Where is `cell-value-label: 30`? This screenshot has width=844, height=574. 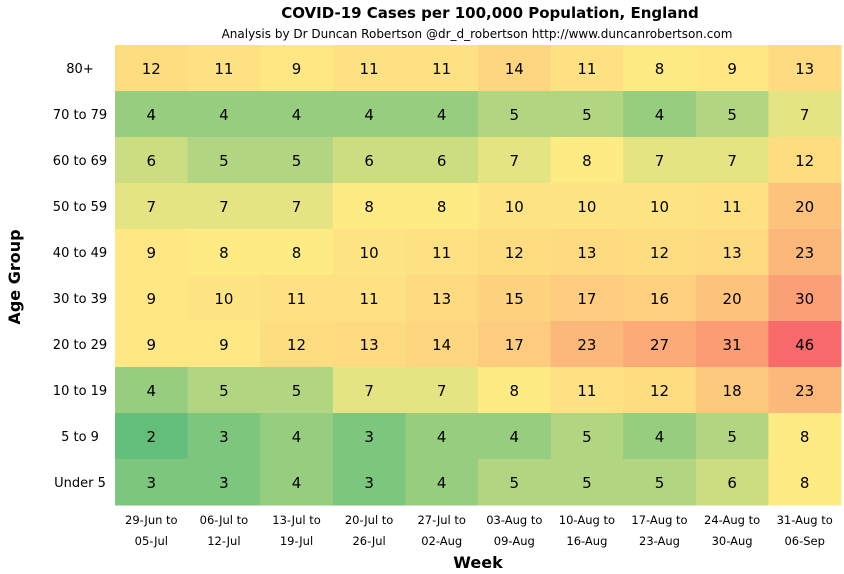 cell-value-label: 30 is located at coordinates (804, 299).